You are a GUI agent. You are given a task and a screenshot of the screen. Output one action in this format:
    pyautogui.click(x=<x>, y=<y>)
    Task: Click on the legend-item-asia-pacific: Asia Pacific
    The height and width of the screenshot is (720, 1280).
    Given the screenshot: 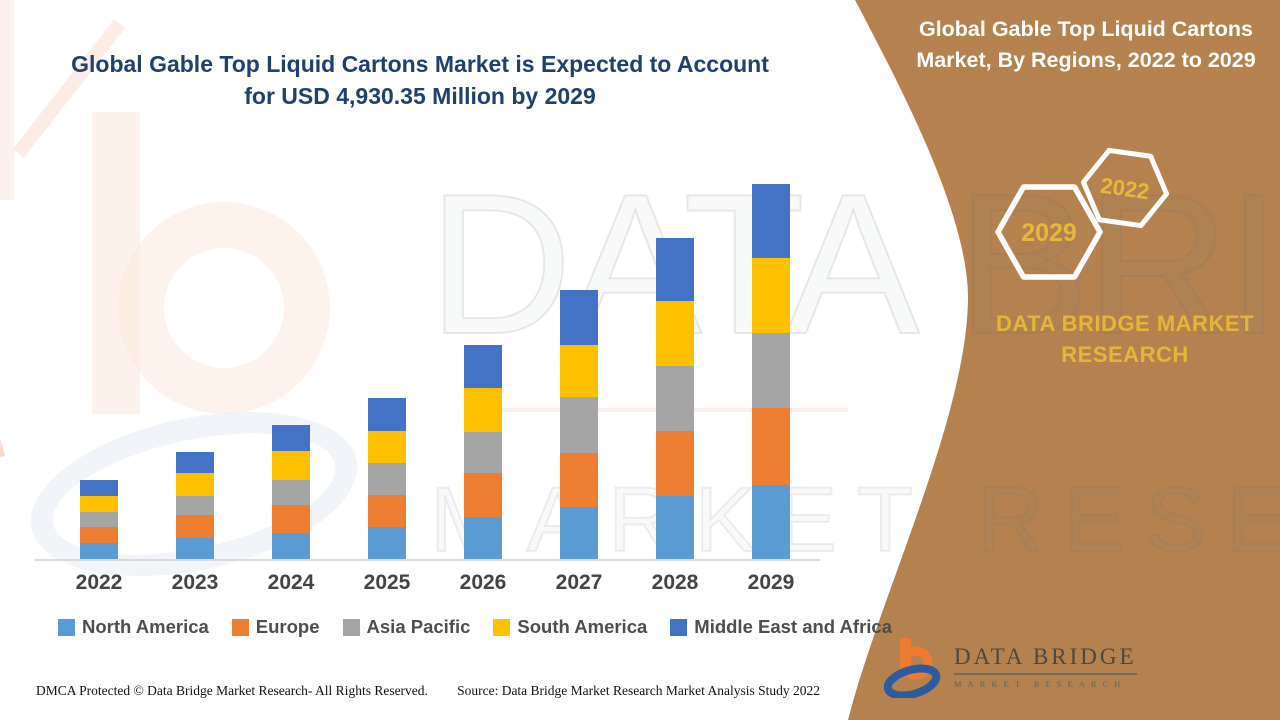 What is the action you would take?
    pyautogui.click(x=406, y=627)
    